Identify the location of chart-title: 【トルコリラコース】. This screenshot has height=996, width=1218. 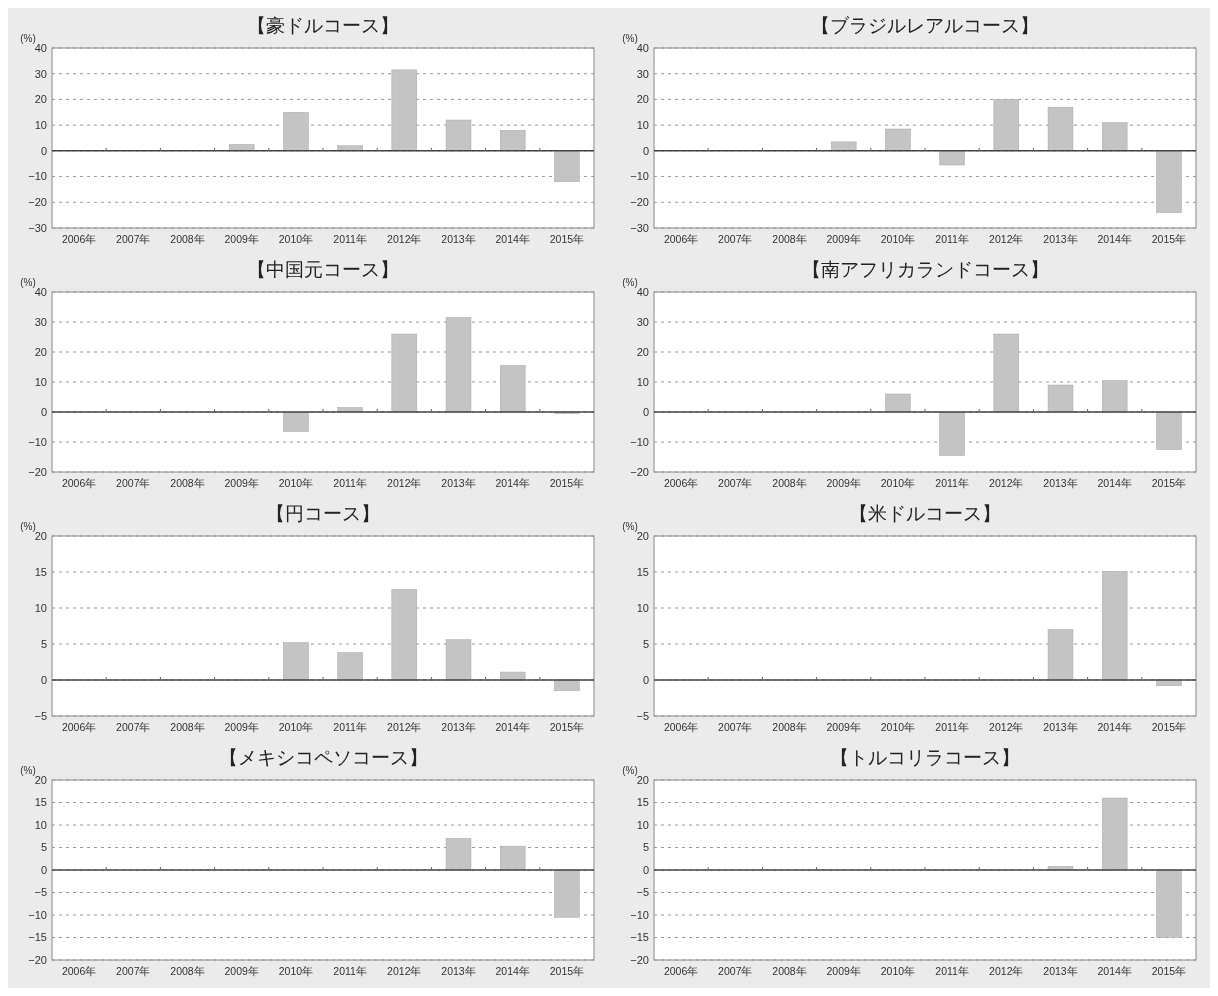
(925, 757).